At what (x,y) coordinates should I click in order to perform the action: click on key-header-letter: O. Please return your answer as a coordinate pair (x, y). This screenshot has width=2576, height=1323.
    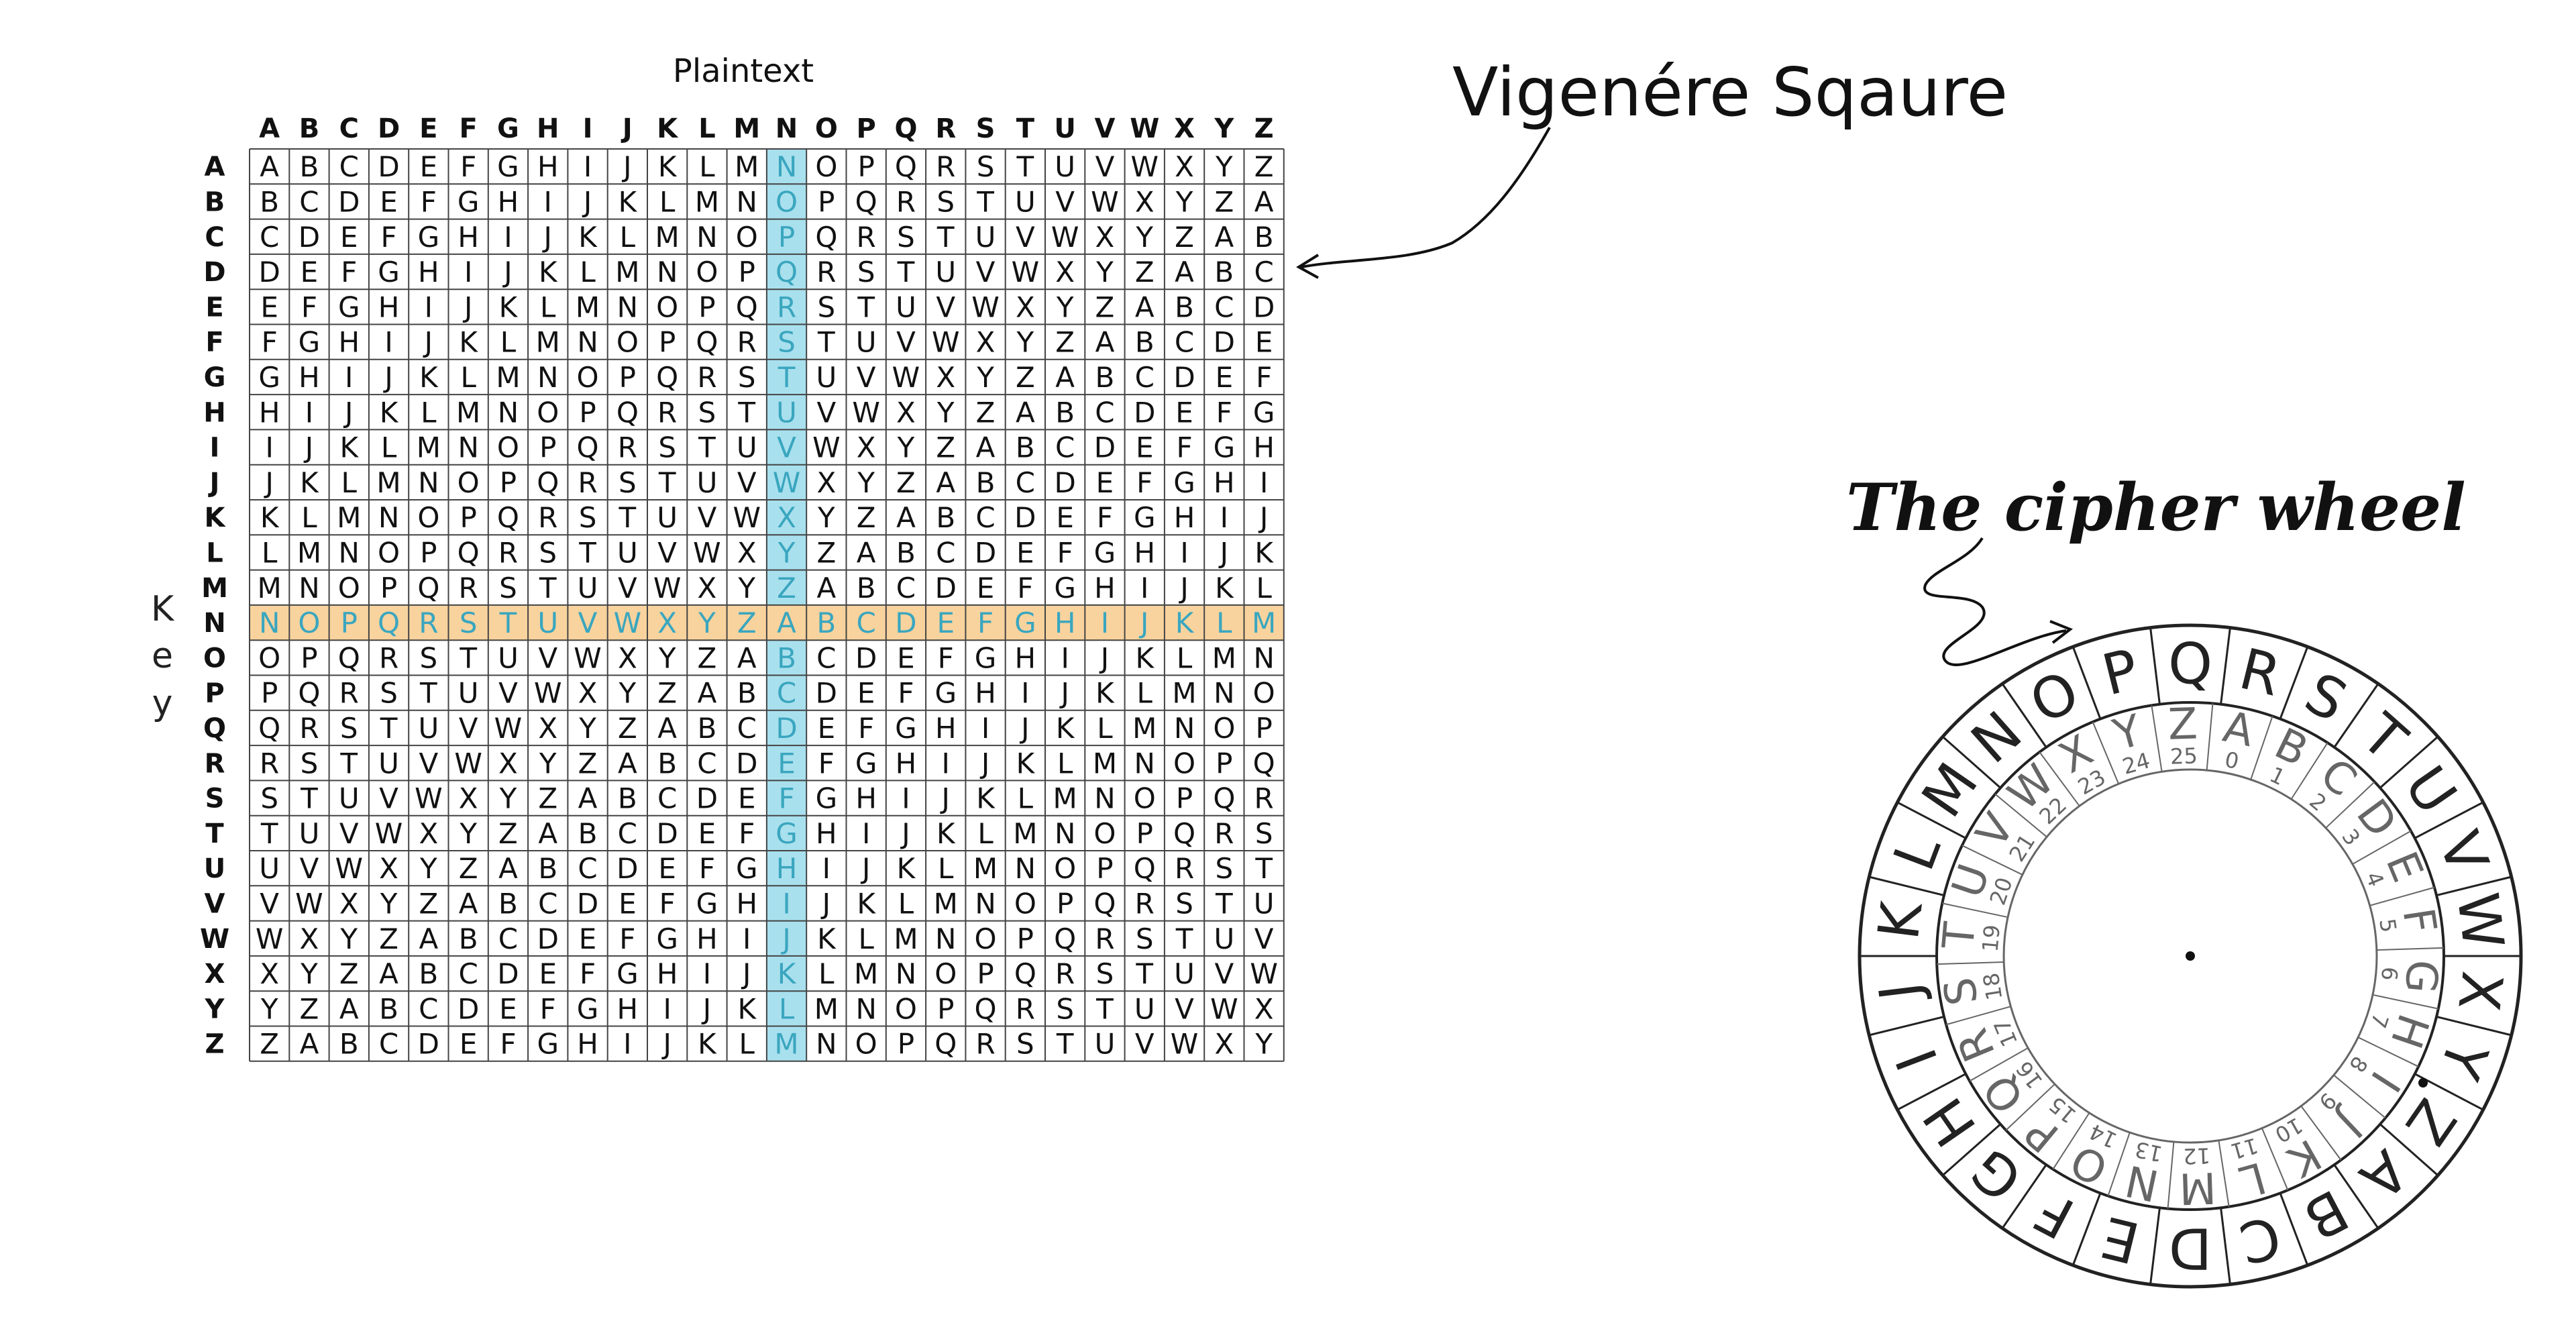
    Looking at the image, I should click on (214, 658).